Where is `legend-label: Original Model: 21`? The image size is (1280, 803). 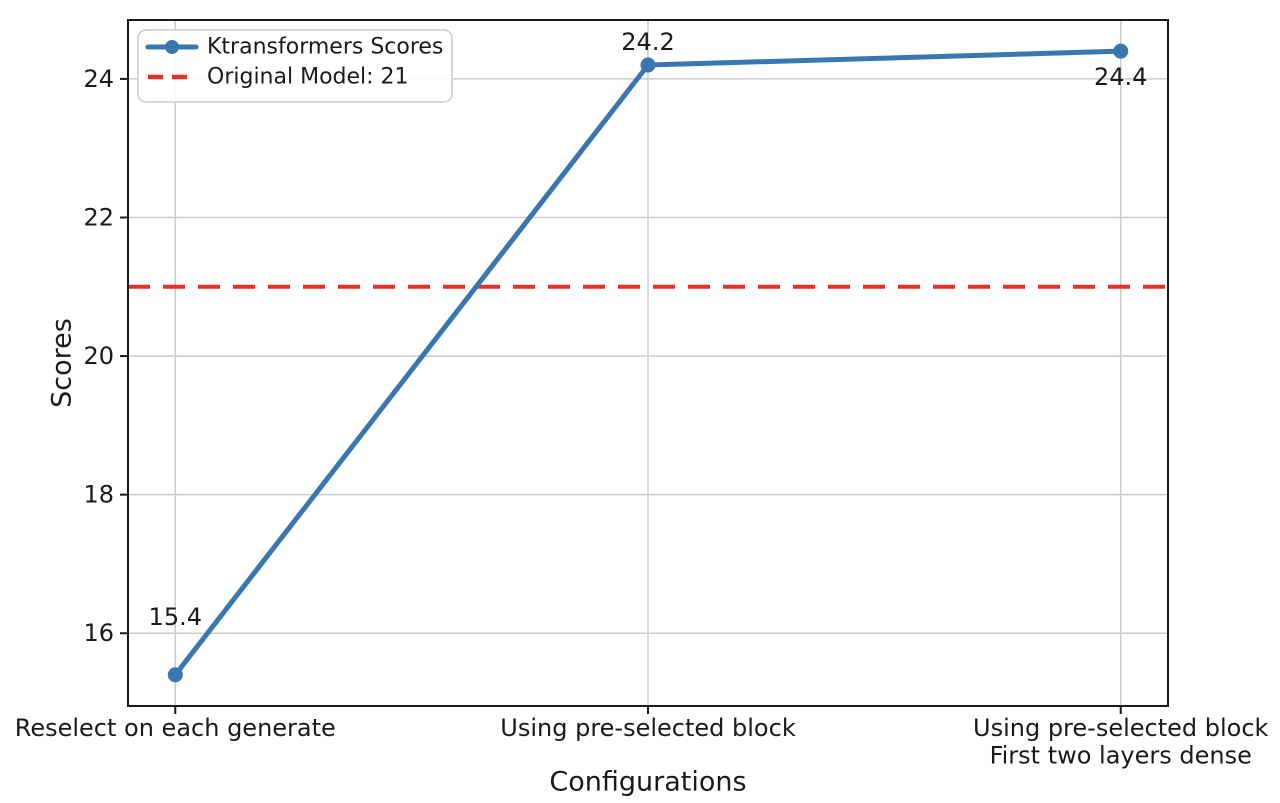
legend-label: Original Model: 21 is located at coordinates (308, 77).